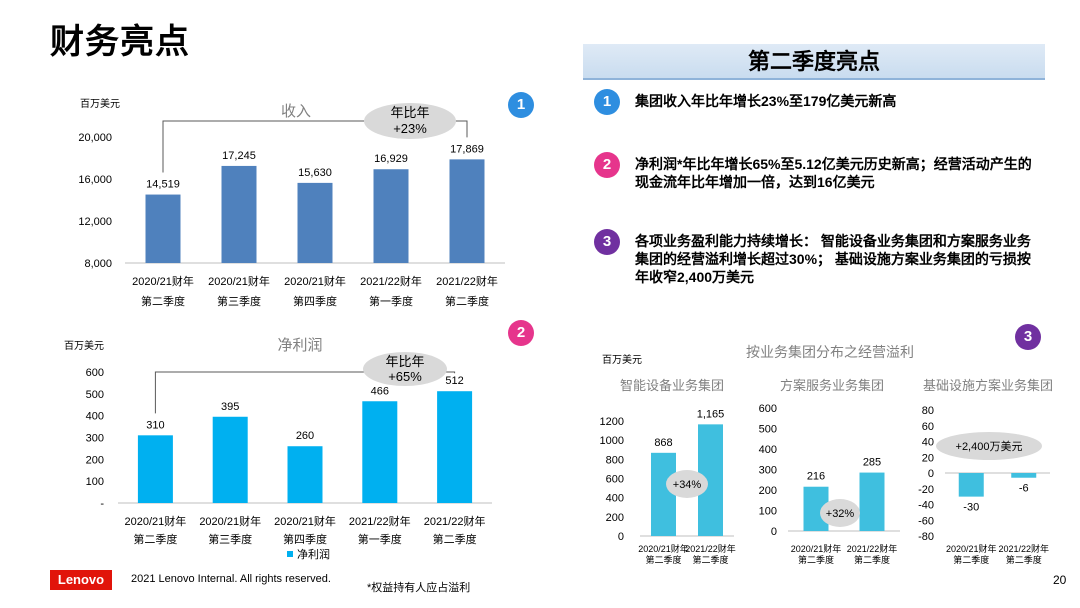  I want to click on segment-panel-value-label: -6, so click(1024, 489).